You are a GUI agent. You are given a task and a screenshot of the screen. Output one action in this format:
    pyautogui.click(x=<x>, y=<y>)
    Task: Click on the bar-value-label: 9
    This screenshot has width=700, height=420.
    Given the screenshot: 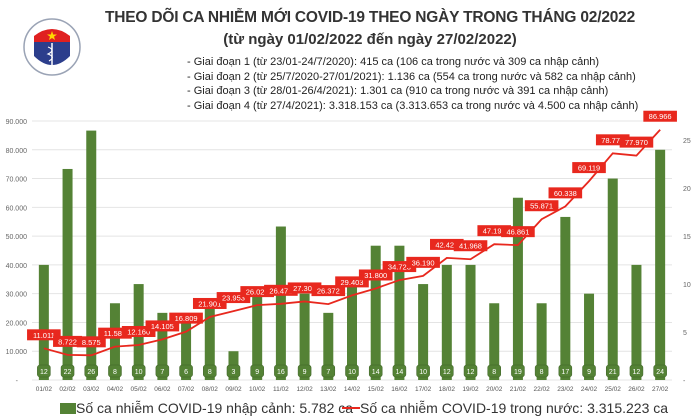 What is the action you would take?
    pyautogui.click(x=257, y=372)
    